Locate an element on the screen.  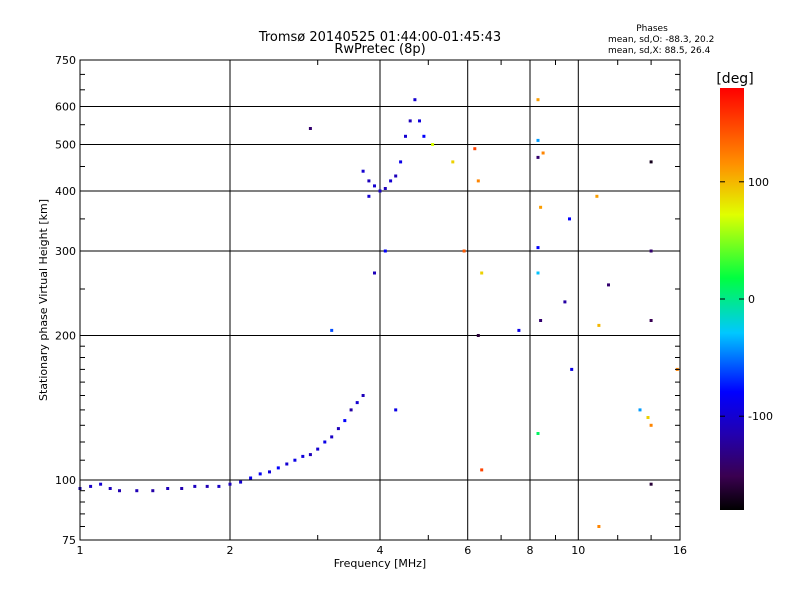
legend-line-o: mean, sd,O: -88.3, 20.2 is located at coordinates (661, 40).